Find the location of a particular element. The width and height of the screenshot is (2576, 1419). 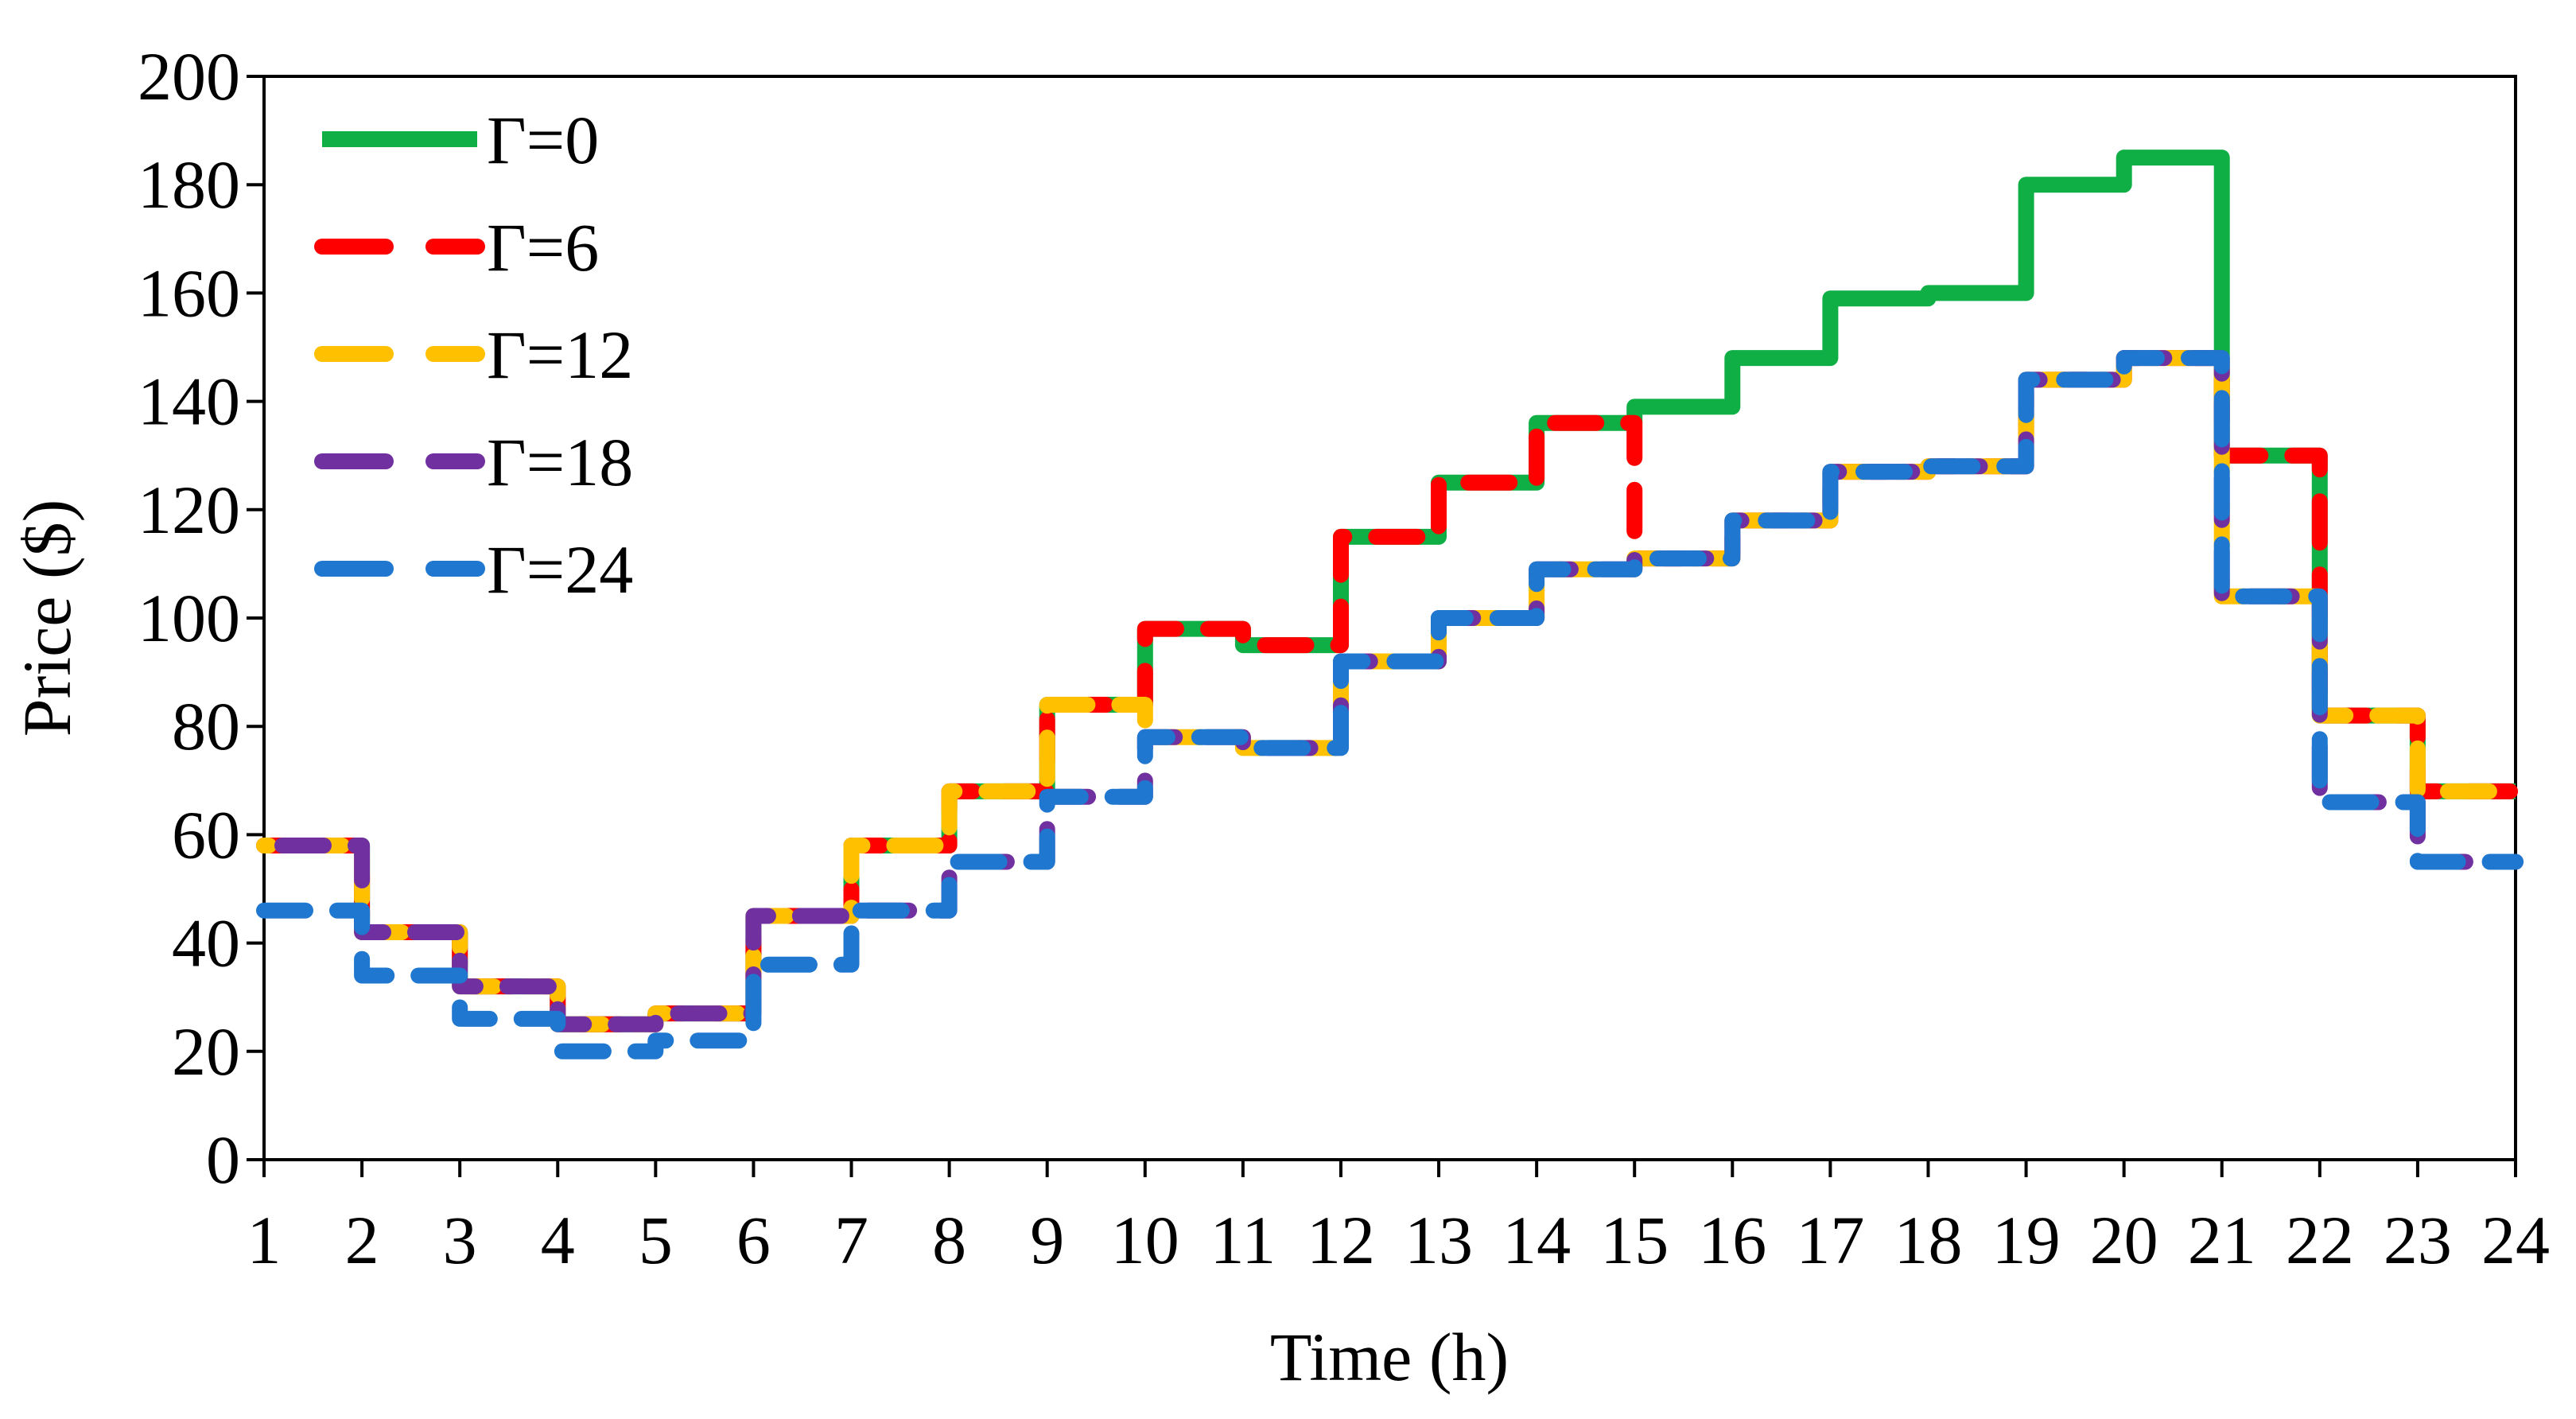

x-tick-label: 11 is located at coordinates (1243, 1240).